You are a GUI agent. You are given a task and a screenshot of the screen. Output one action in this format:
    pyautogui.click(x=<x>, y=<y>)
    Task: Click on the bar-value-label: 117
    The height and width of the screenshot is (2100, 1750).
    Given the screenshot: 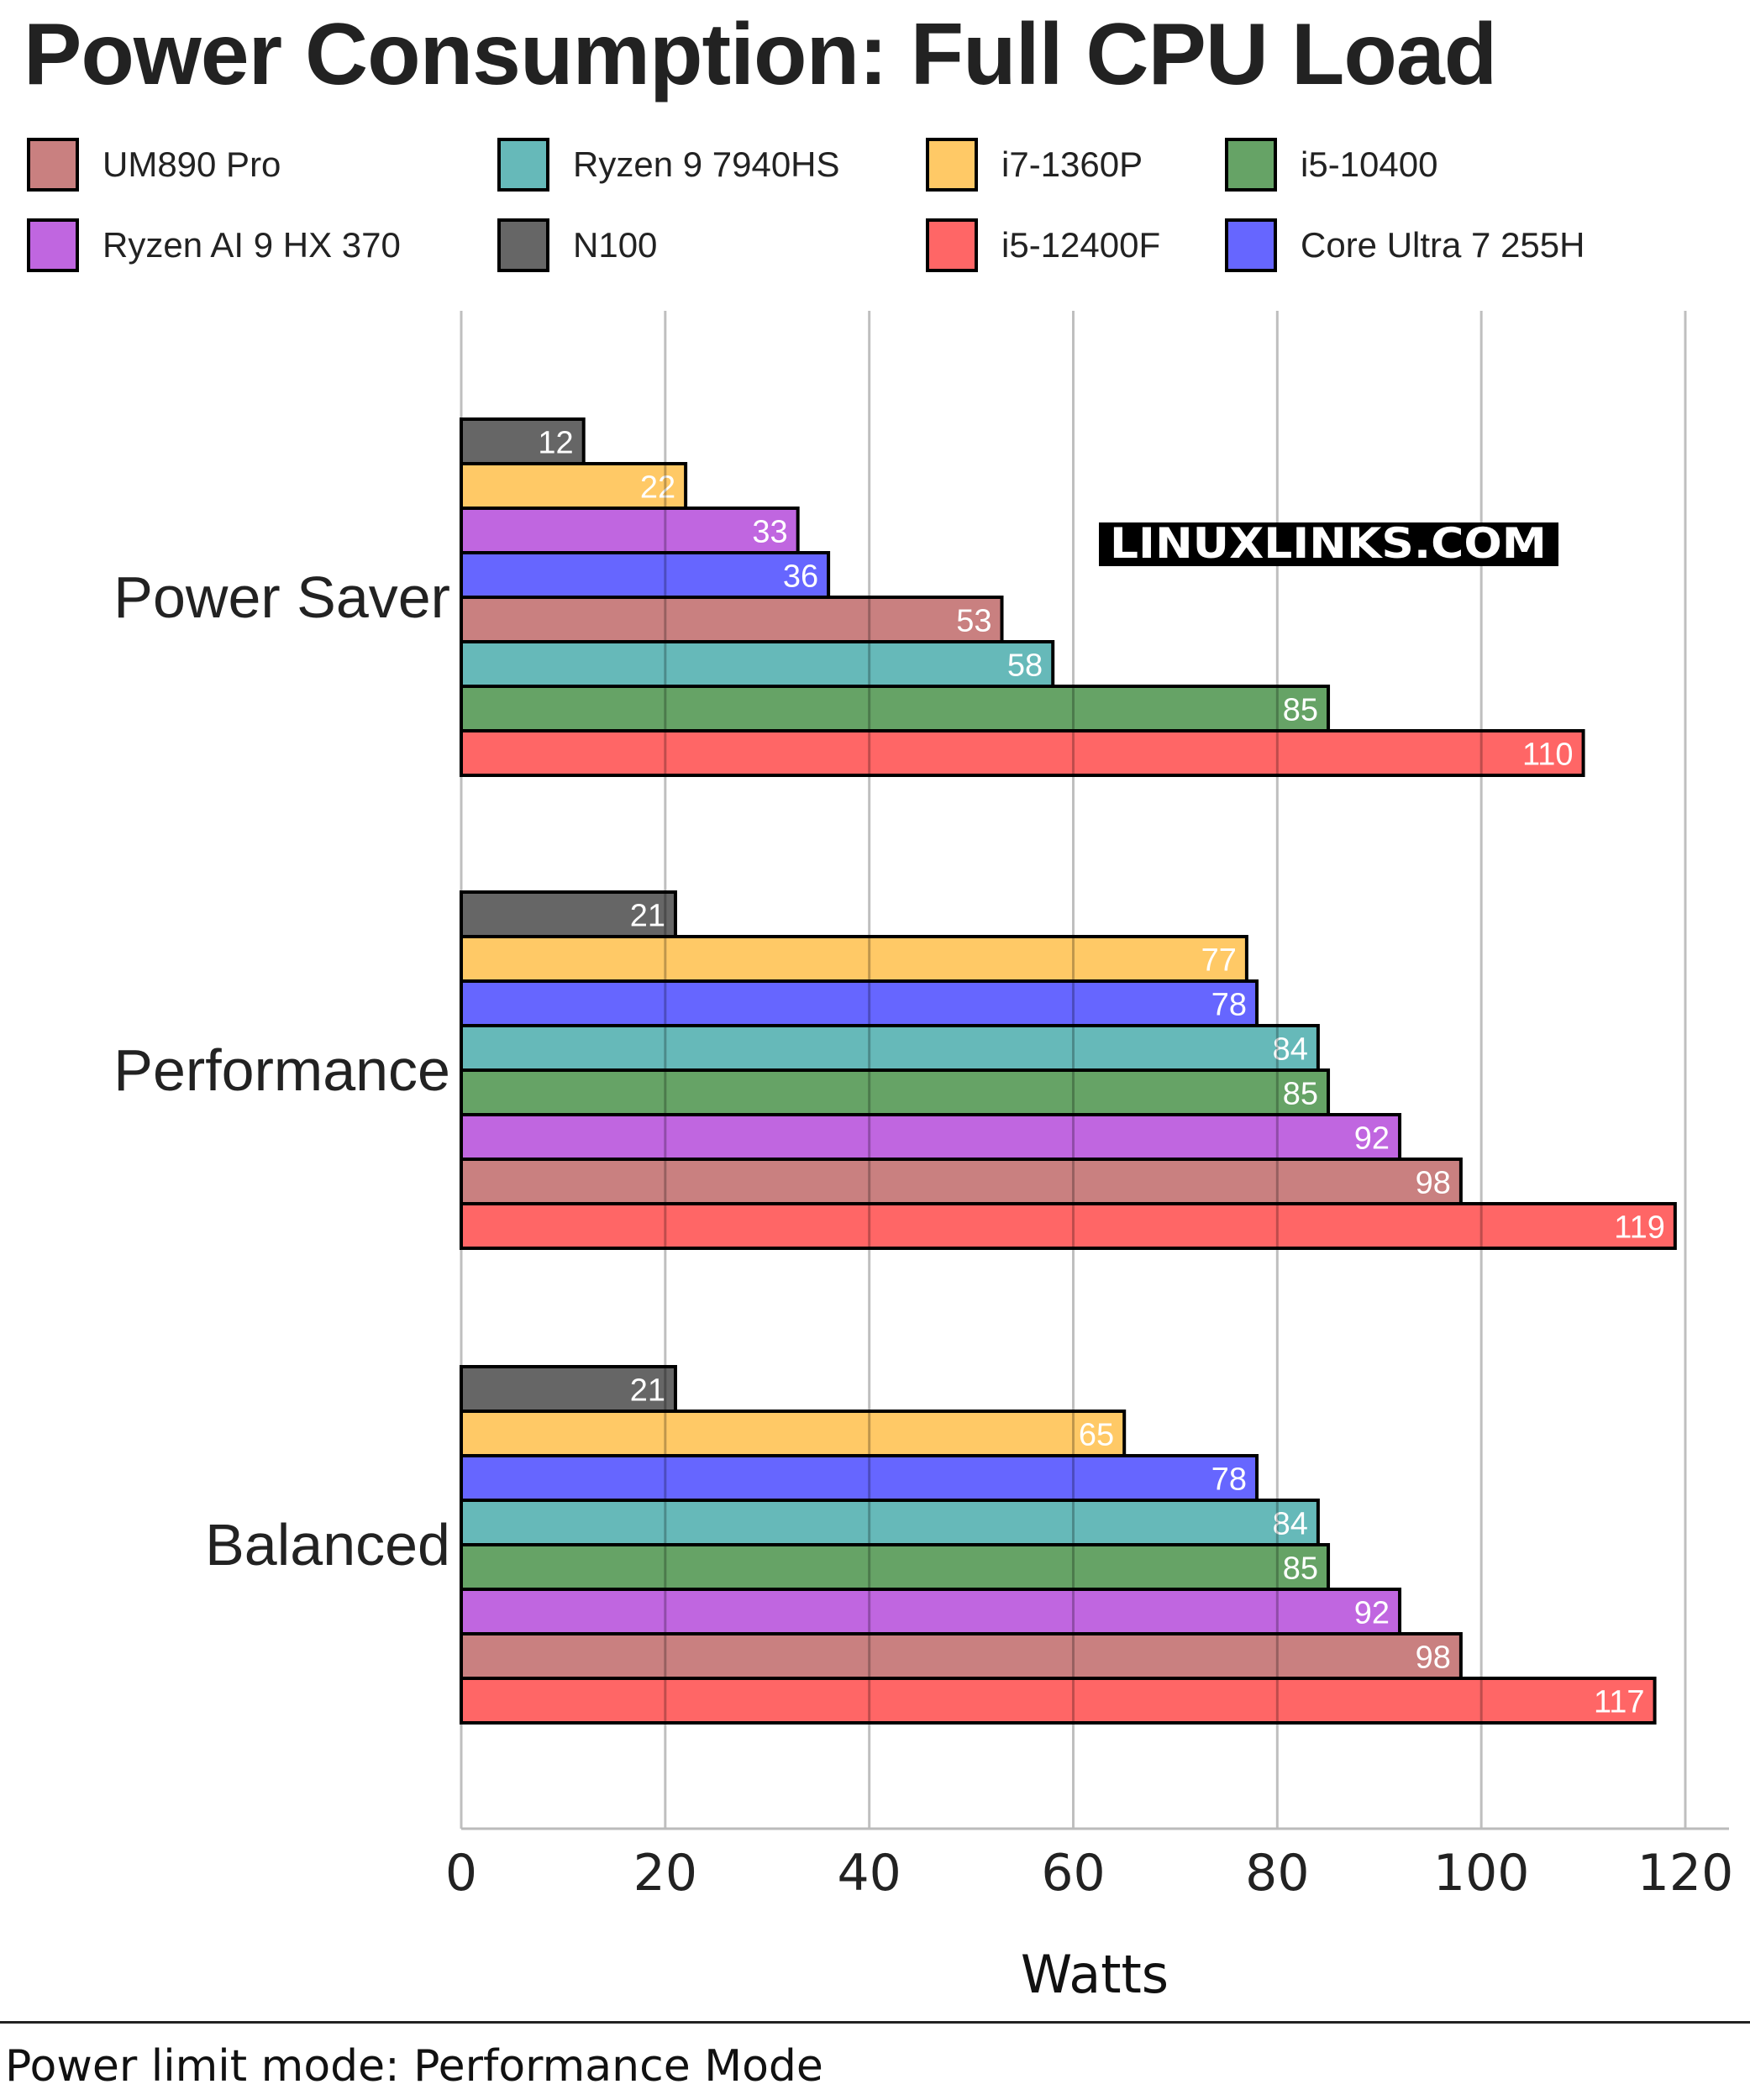 What is the action you would take?
    pyautogui.click(x=1620, y=1702)
    